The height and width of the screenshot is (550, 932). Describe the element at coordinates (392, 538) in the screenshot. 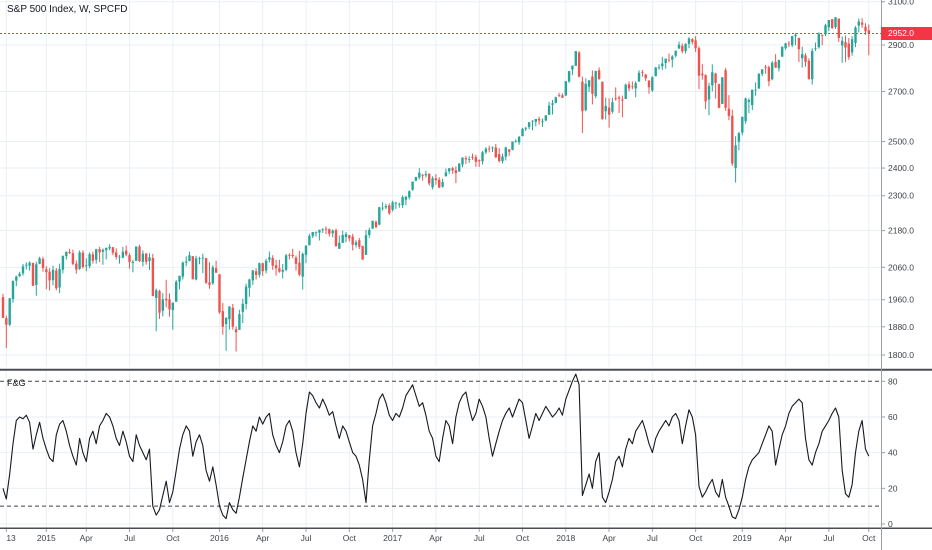

I see `time-tick-label: 2017` at that location.